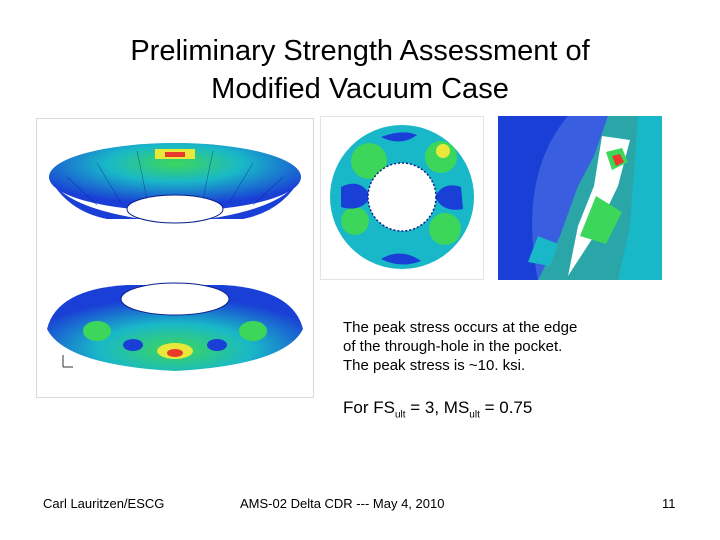 The width and height of the screenshot is (720, 540). I want to click on lower-dish, so click(175, 326).